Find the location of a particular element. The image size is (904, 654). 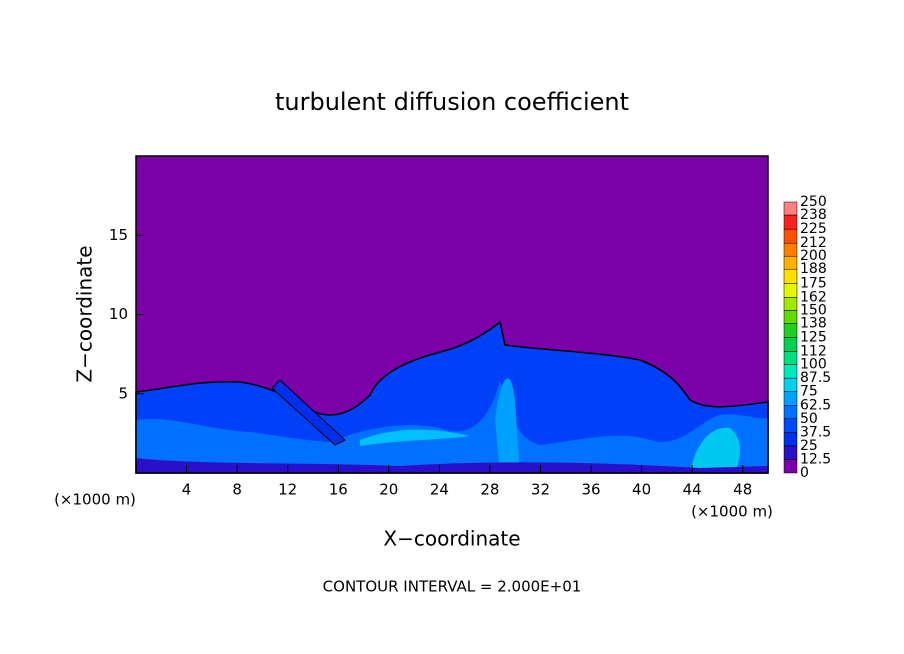

colorbar-label: 87.5 is located at coordinates (815, 378).